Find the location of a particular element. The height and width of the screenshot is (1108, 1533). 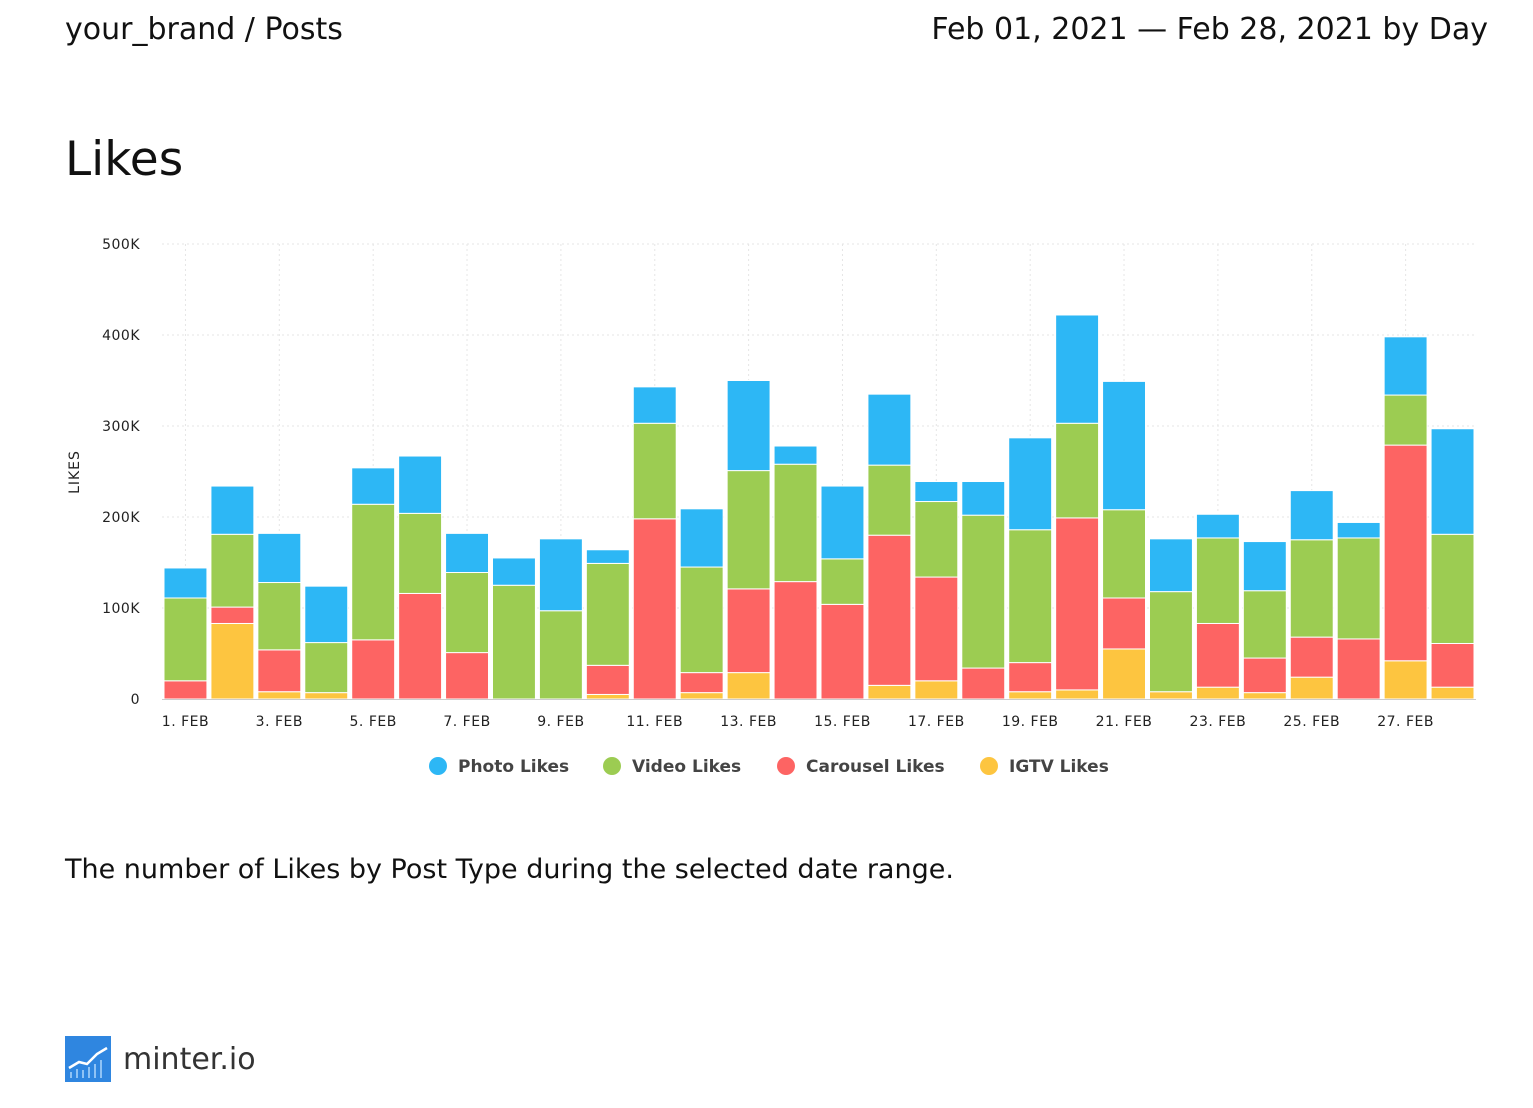

legend-item-video: Video Likes is located at coordinates (672, 767).